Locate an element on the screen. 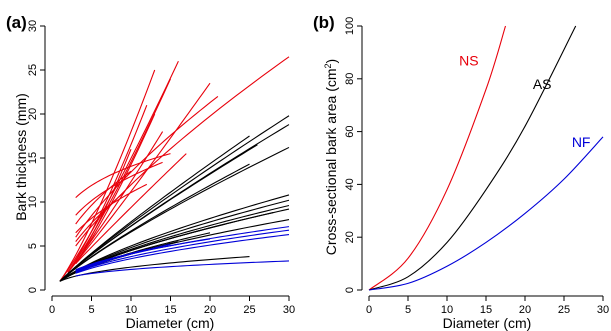  panel-b-label: (b) is located at coordinates (324, 22).